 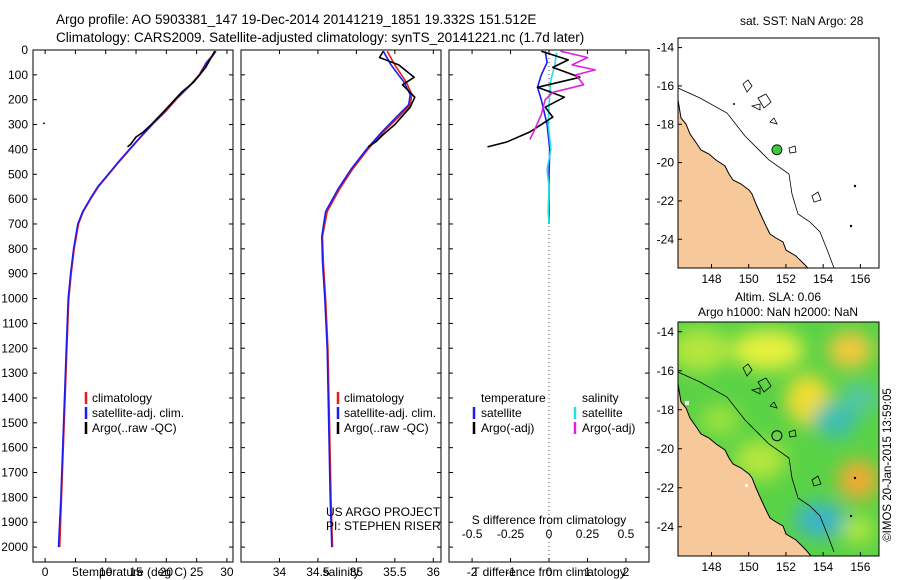 I want to click on x-tick-label: 34, so click(x=280, y=572).